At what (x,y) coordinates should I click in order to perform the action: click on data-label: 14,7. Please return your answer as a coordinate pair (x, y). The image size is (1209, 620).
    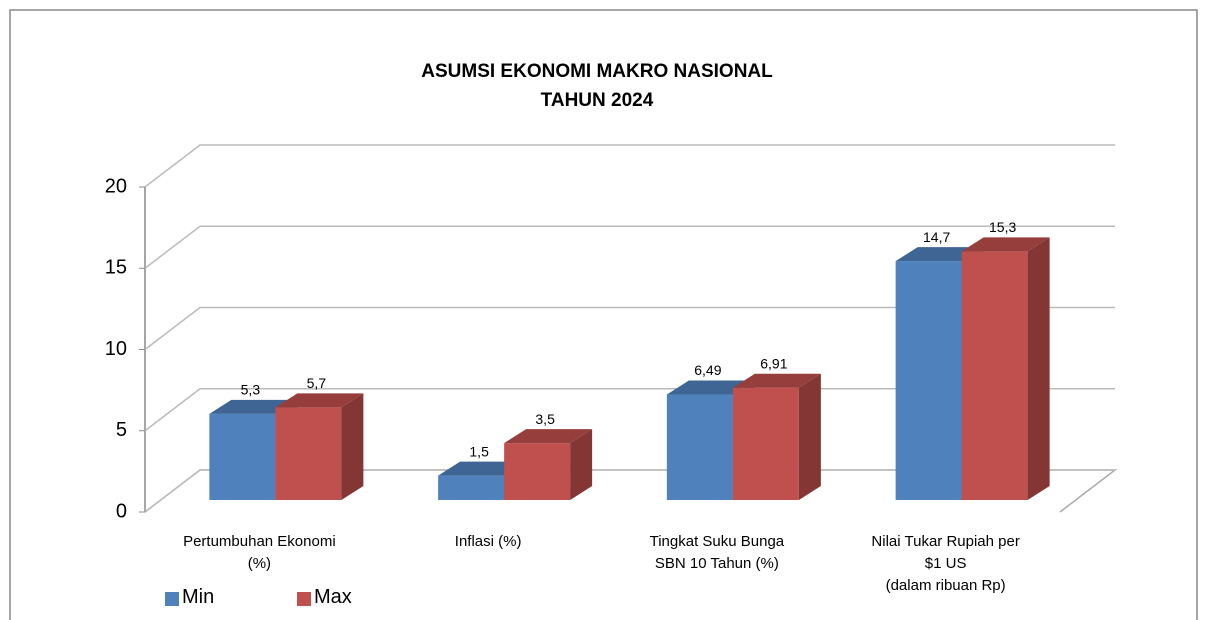
    Looking at the image, I should click on (936, 237).